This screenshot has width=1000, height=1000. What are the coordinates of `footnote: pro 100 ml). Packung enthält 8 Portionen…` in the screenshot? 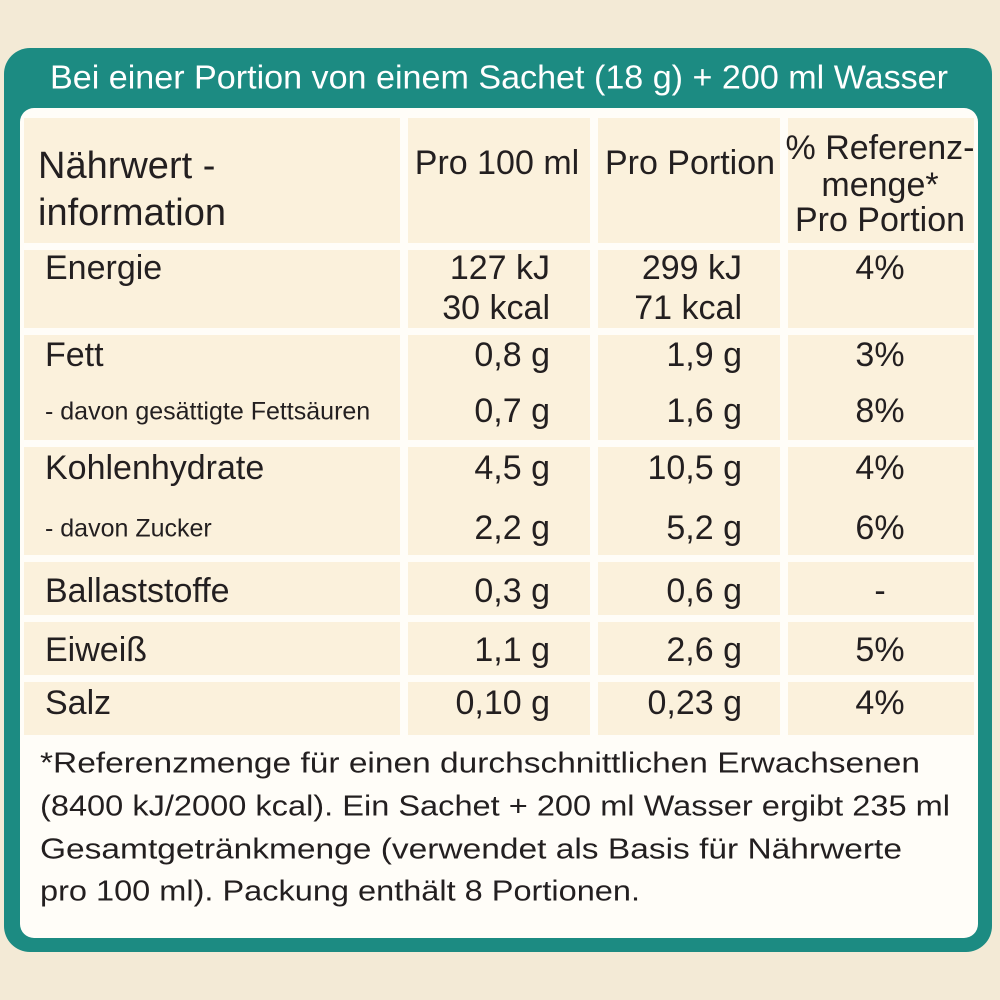 It's located at (340, 892).